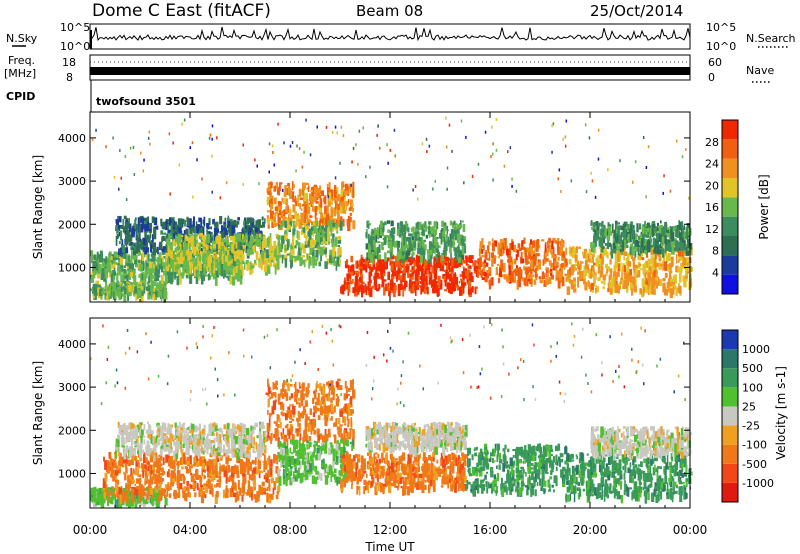 The height and width of the screenshot is (554, 800). What do you see at coordinates (712, 229) in the screenshot?
I see `power-colorbar-tick: 12` at bounding box center [712, 229].